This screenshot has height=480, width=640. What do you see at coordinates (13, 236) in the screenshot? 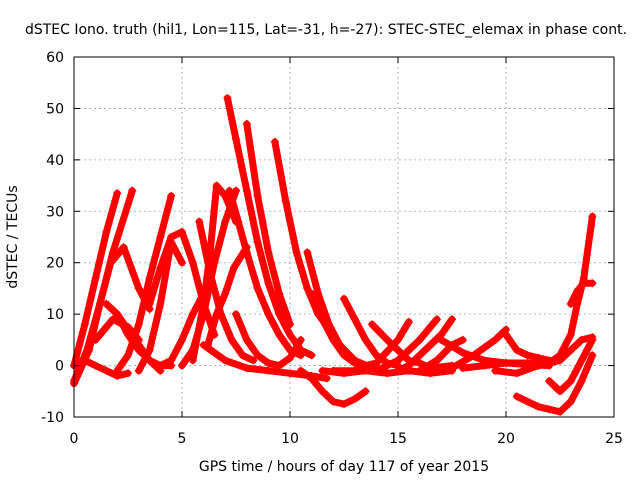
I see `y-axis-label: dSTEC / TECUs` at bounding box center [13, 236].